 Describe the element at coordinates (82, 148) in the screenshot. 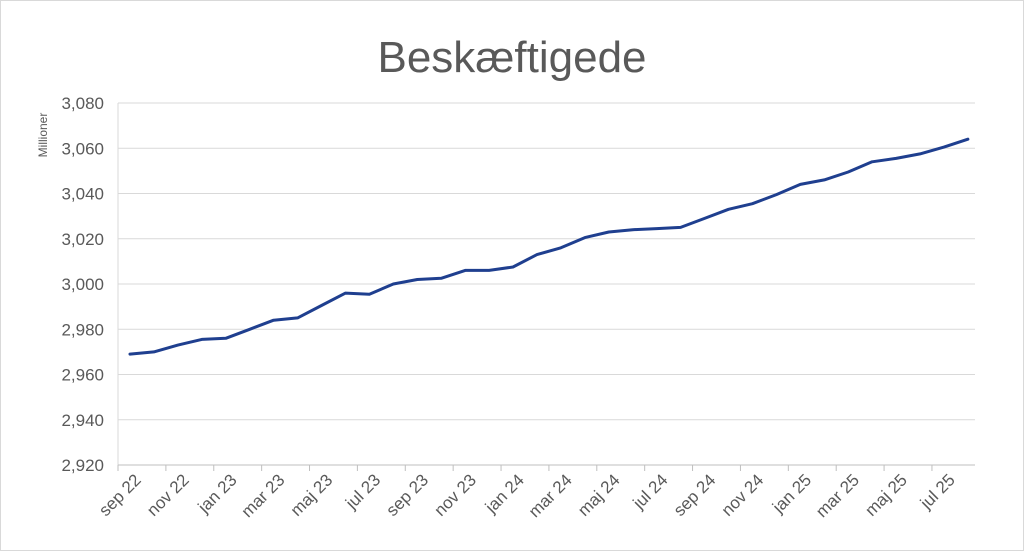

I see `y-tick-label: 3,060` at that location.